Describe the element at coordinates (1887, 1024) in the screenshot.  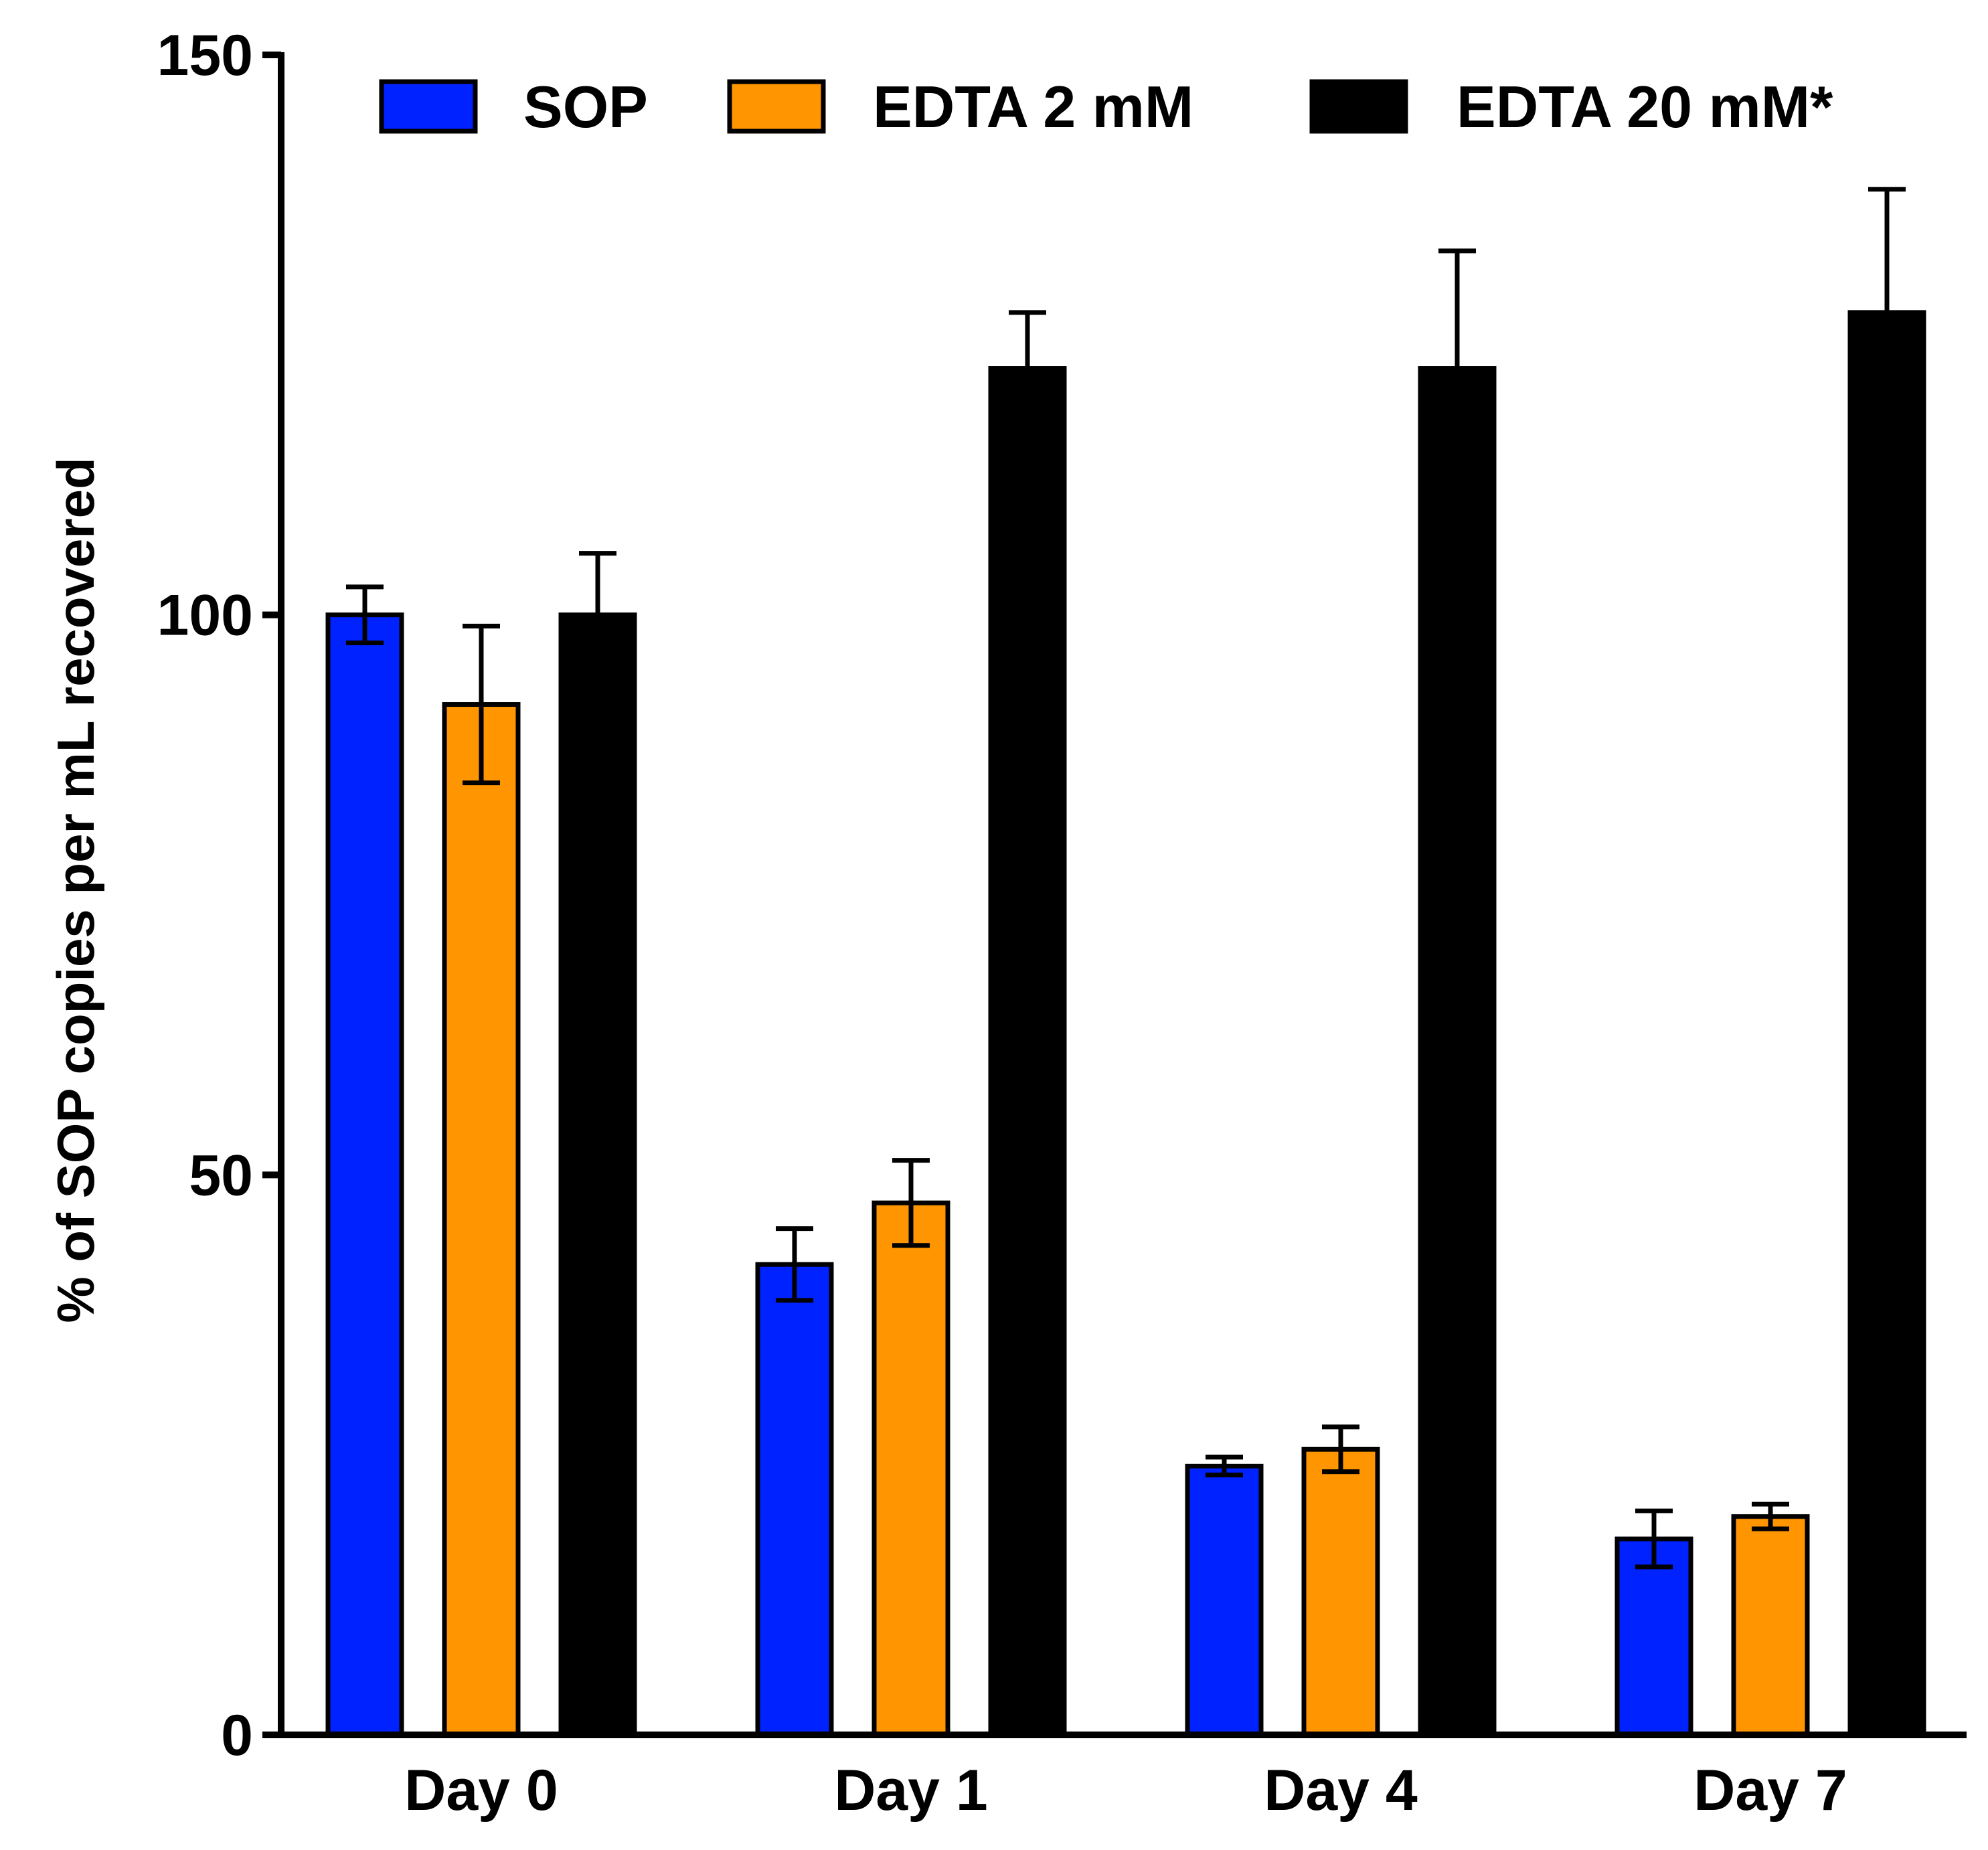
I see `bar-edta-20-mm--day-7` at that location.